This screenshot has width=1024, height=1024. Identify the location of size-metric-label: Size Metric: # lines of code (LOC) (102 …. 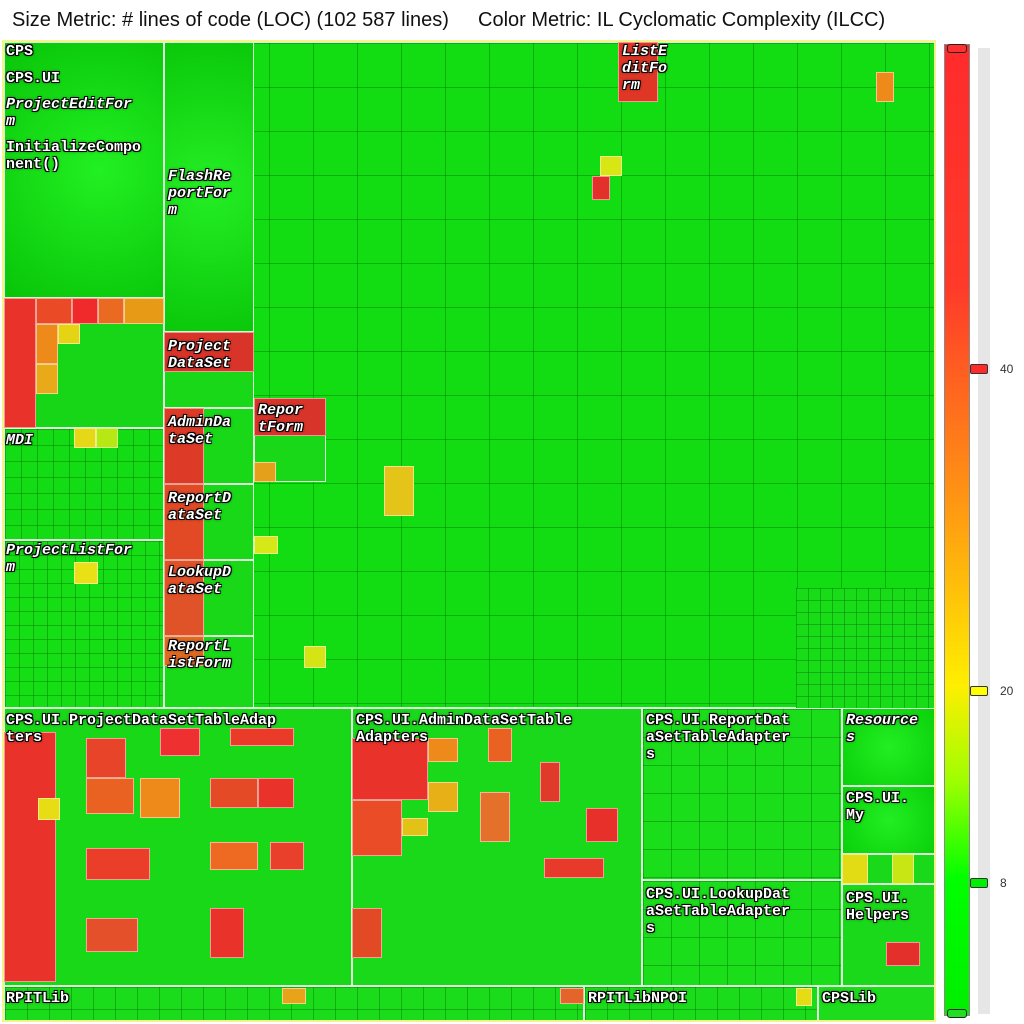
(230, 20).